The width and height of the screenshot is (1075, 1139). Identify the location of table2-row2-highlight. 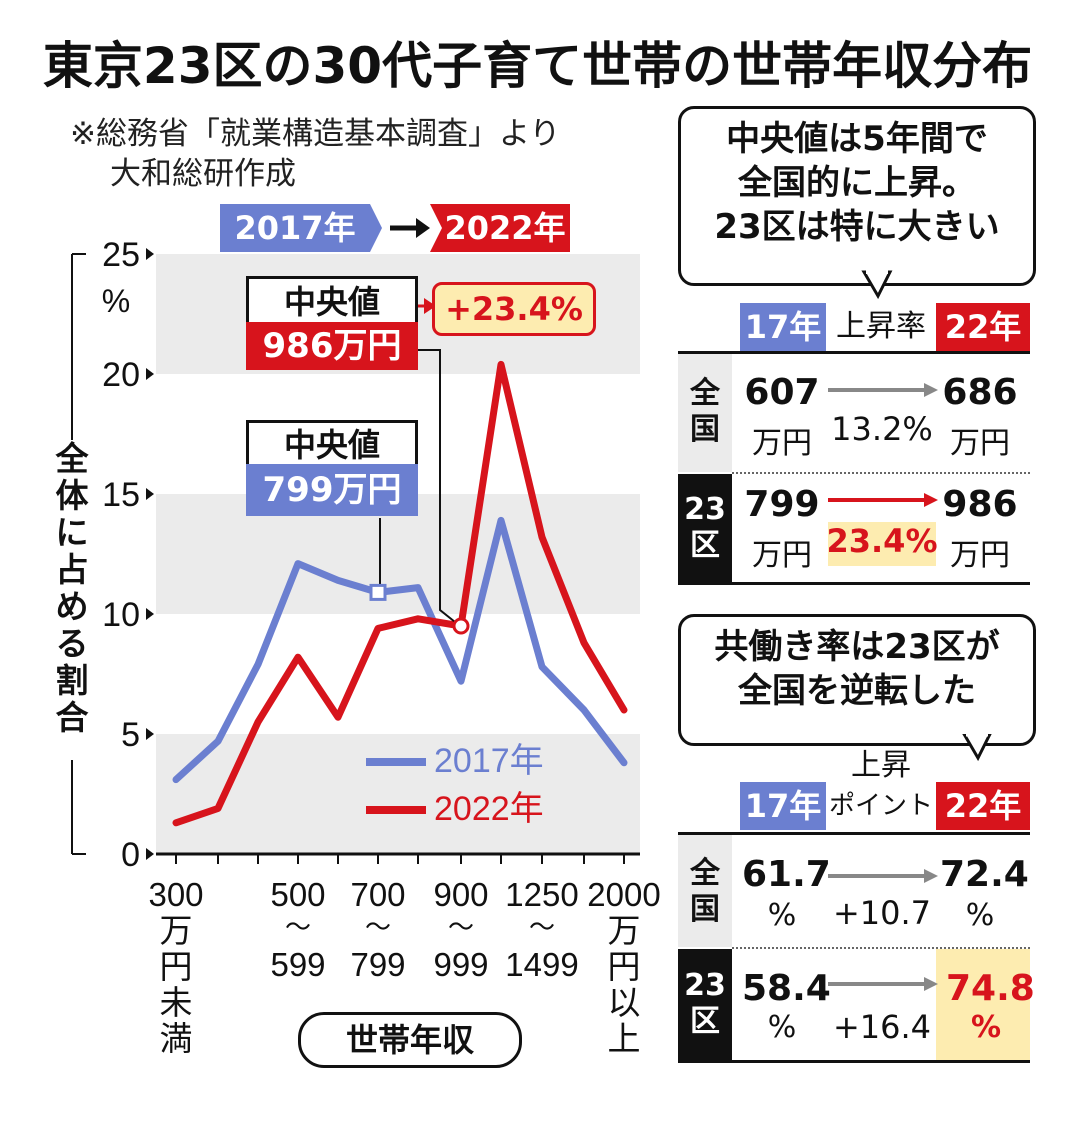
(983, 1004).